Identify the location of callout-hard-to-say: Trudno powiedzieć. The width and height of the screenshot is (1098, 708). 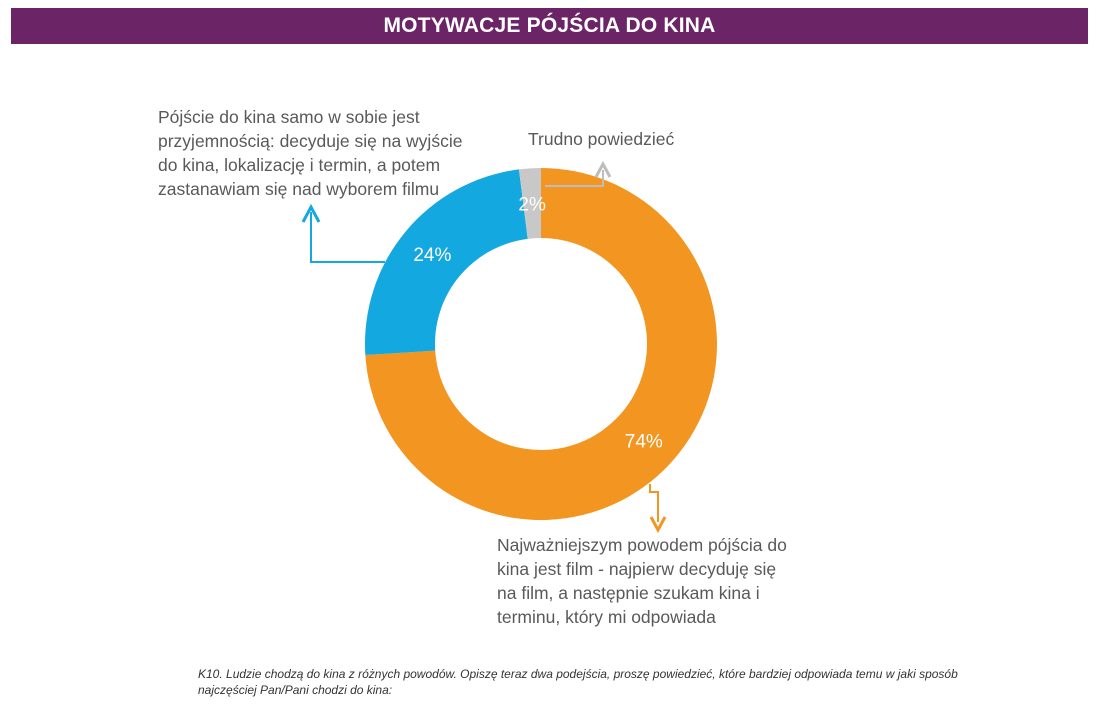
(601, 139).